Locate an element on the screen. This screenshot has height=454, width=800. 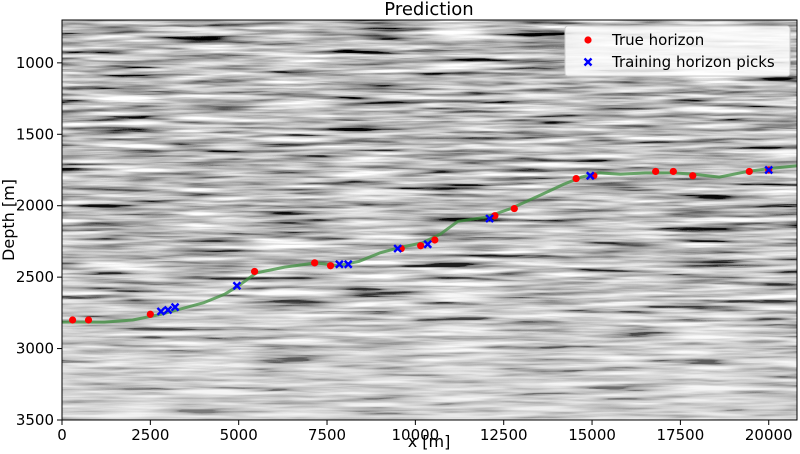
x-tick-label: 2500 is located at coordinates (150, 435).